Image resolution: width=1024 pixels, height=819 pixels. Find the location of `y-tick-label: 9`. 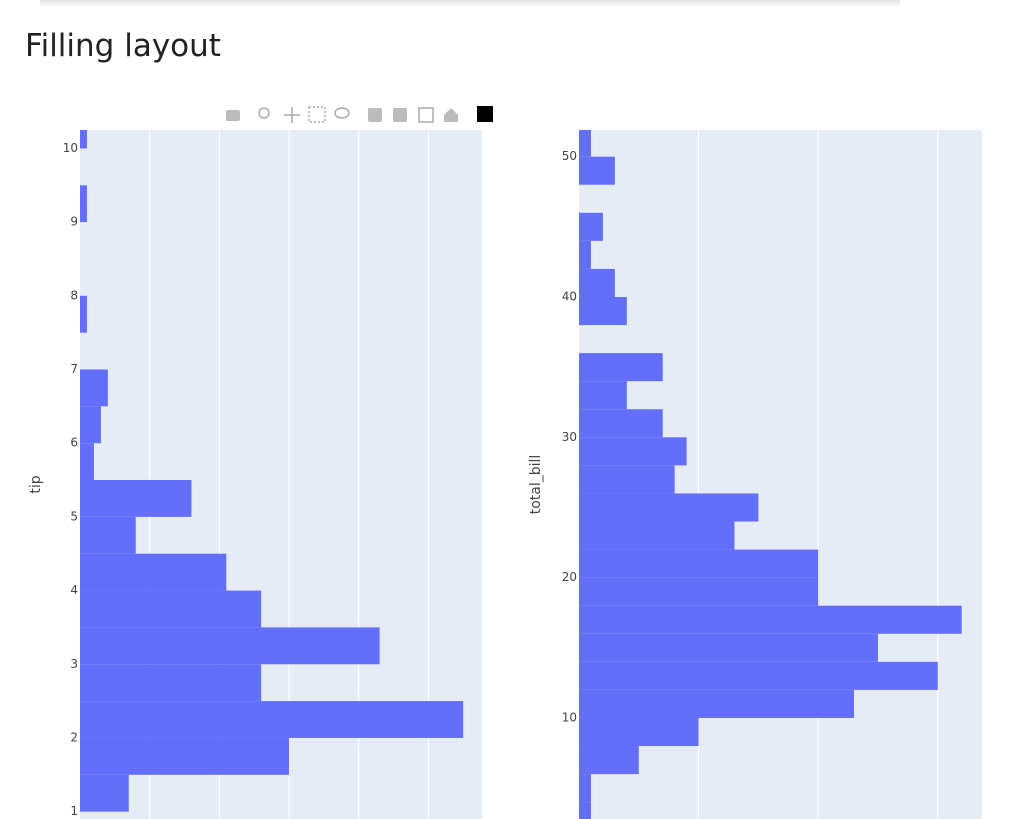

y-tick-label: 9 is located at coordinates (74, 222).